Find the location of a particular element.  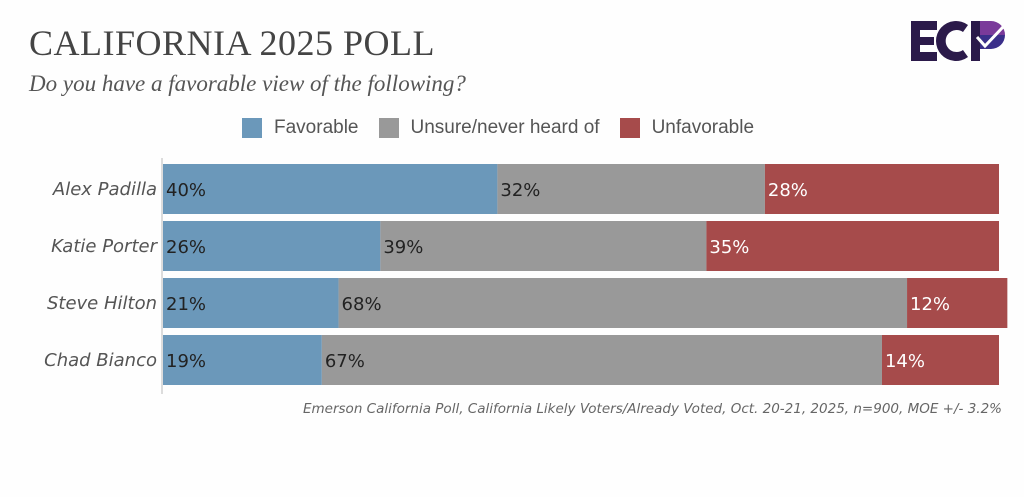

data-label: 28% is located at coordinates (788, 190).